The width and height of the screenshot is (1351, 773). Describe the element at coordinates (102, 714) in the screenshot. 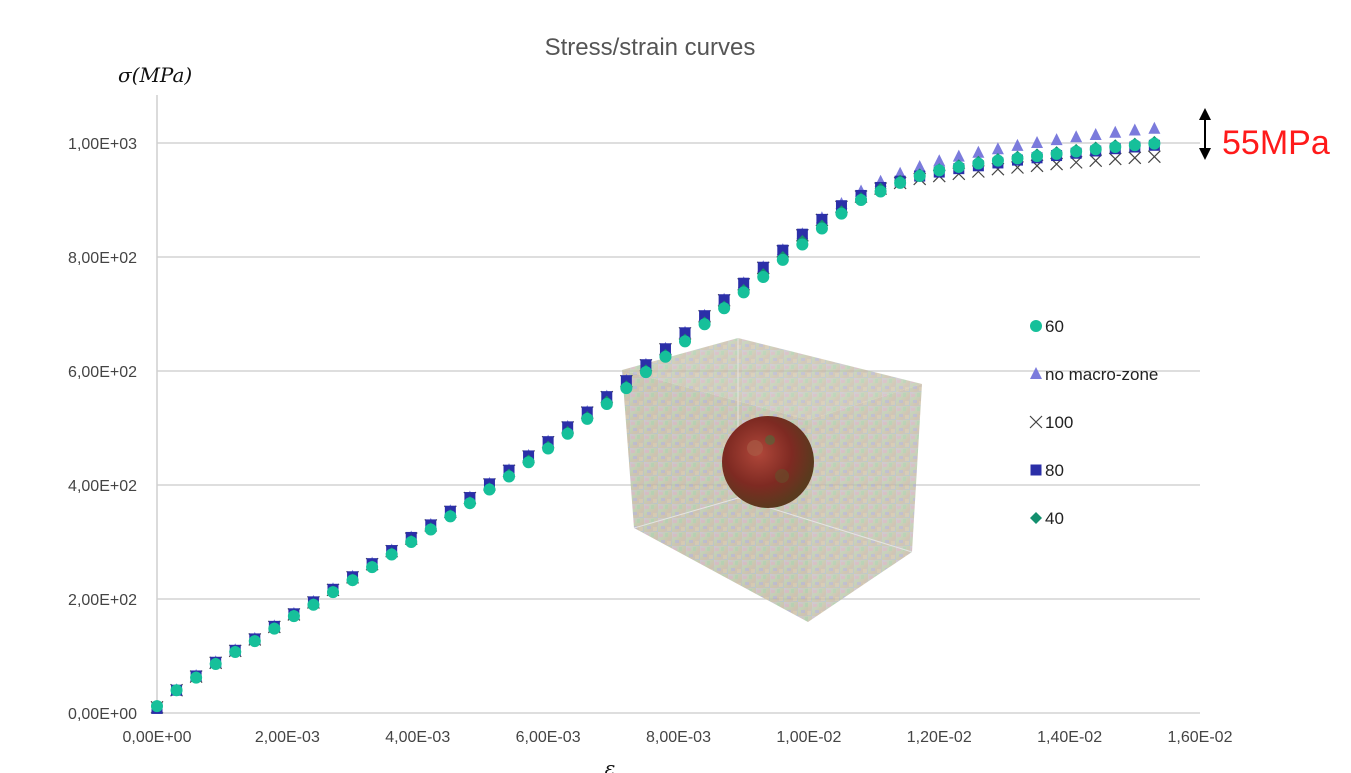

I see `y-tick-label: 0,00E+00` at that location.